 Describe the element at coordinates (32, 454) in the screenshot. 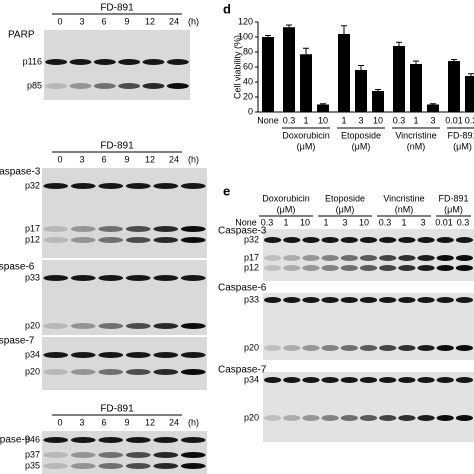

I see `marker-label: p37` at that location.